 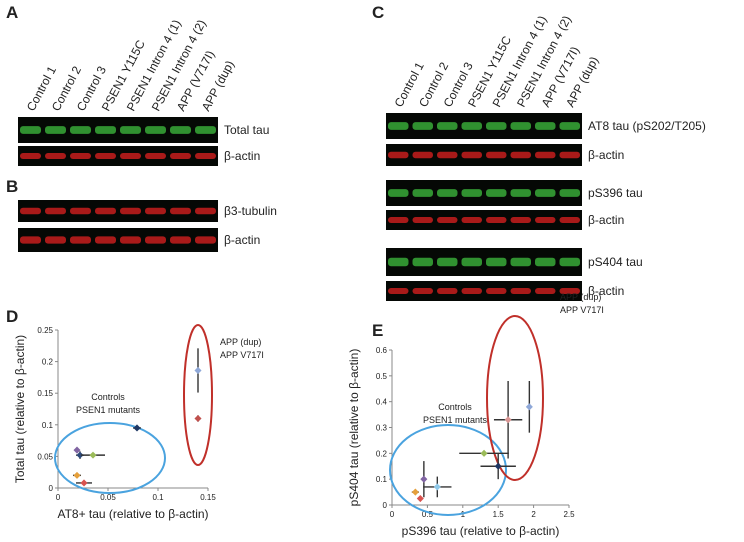 What do you see at coordinates (208, 497) in the screenshot?
I see `x-tick-label: 0.15` at bounding box center [208, 497].